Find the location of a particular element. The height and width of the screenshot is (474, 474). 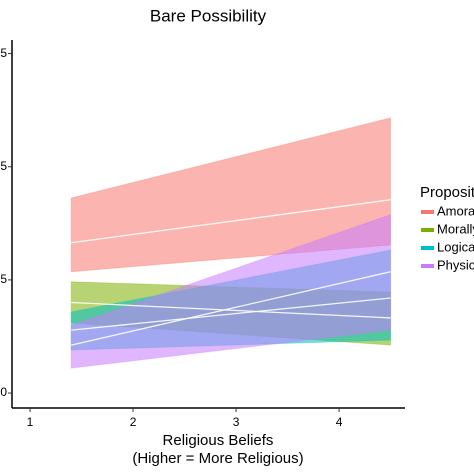

x-tick-label: 3 is located at coordinates (236, 422).